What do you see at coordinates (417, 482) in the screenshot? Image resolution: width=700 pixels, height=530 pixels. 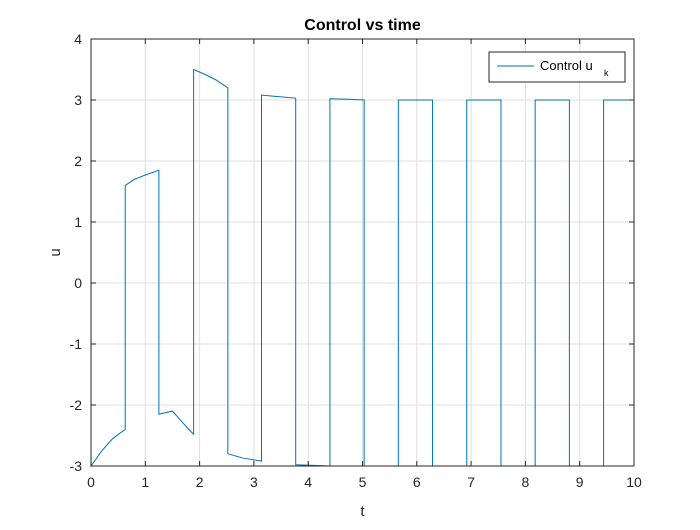 I see `x-tick-label: 6` at bounding box center [417, 482].